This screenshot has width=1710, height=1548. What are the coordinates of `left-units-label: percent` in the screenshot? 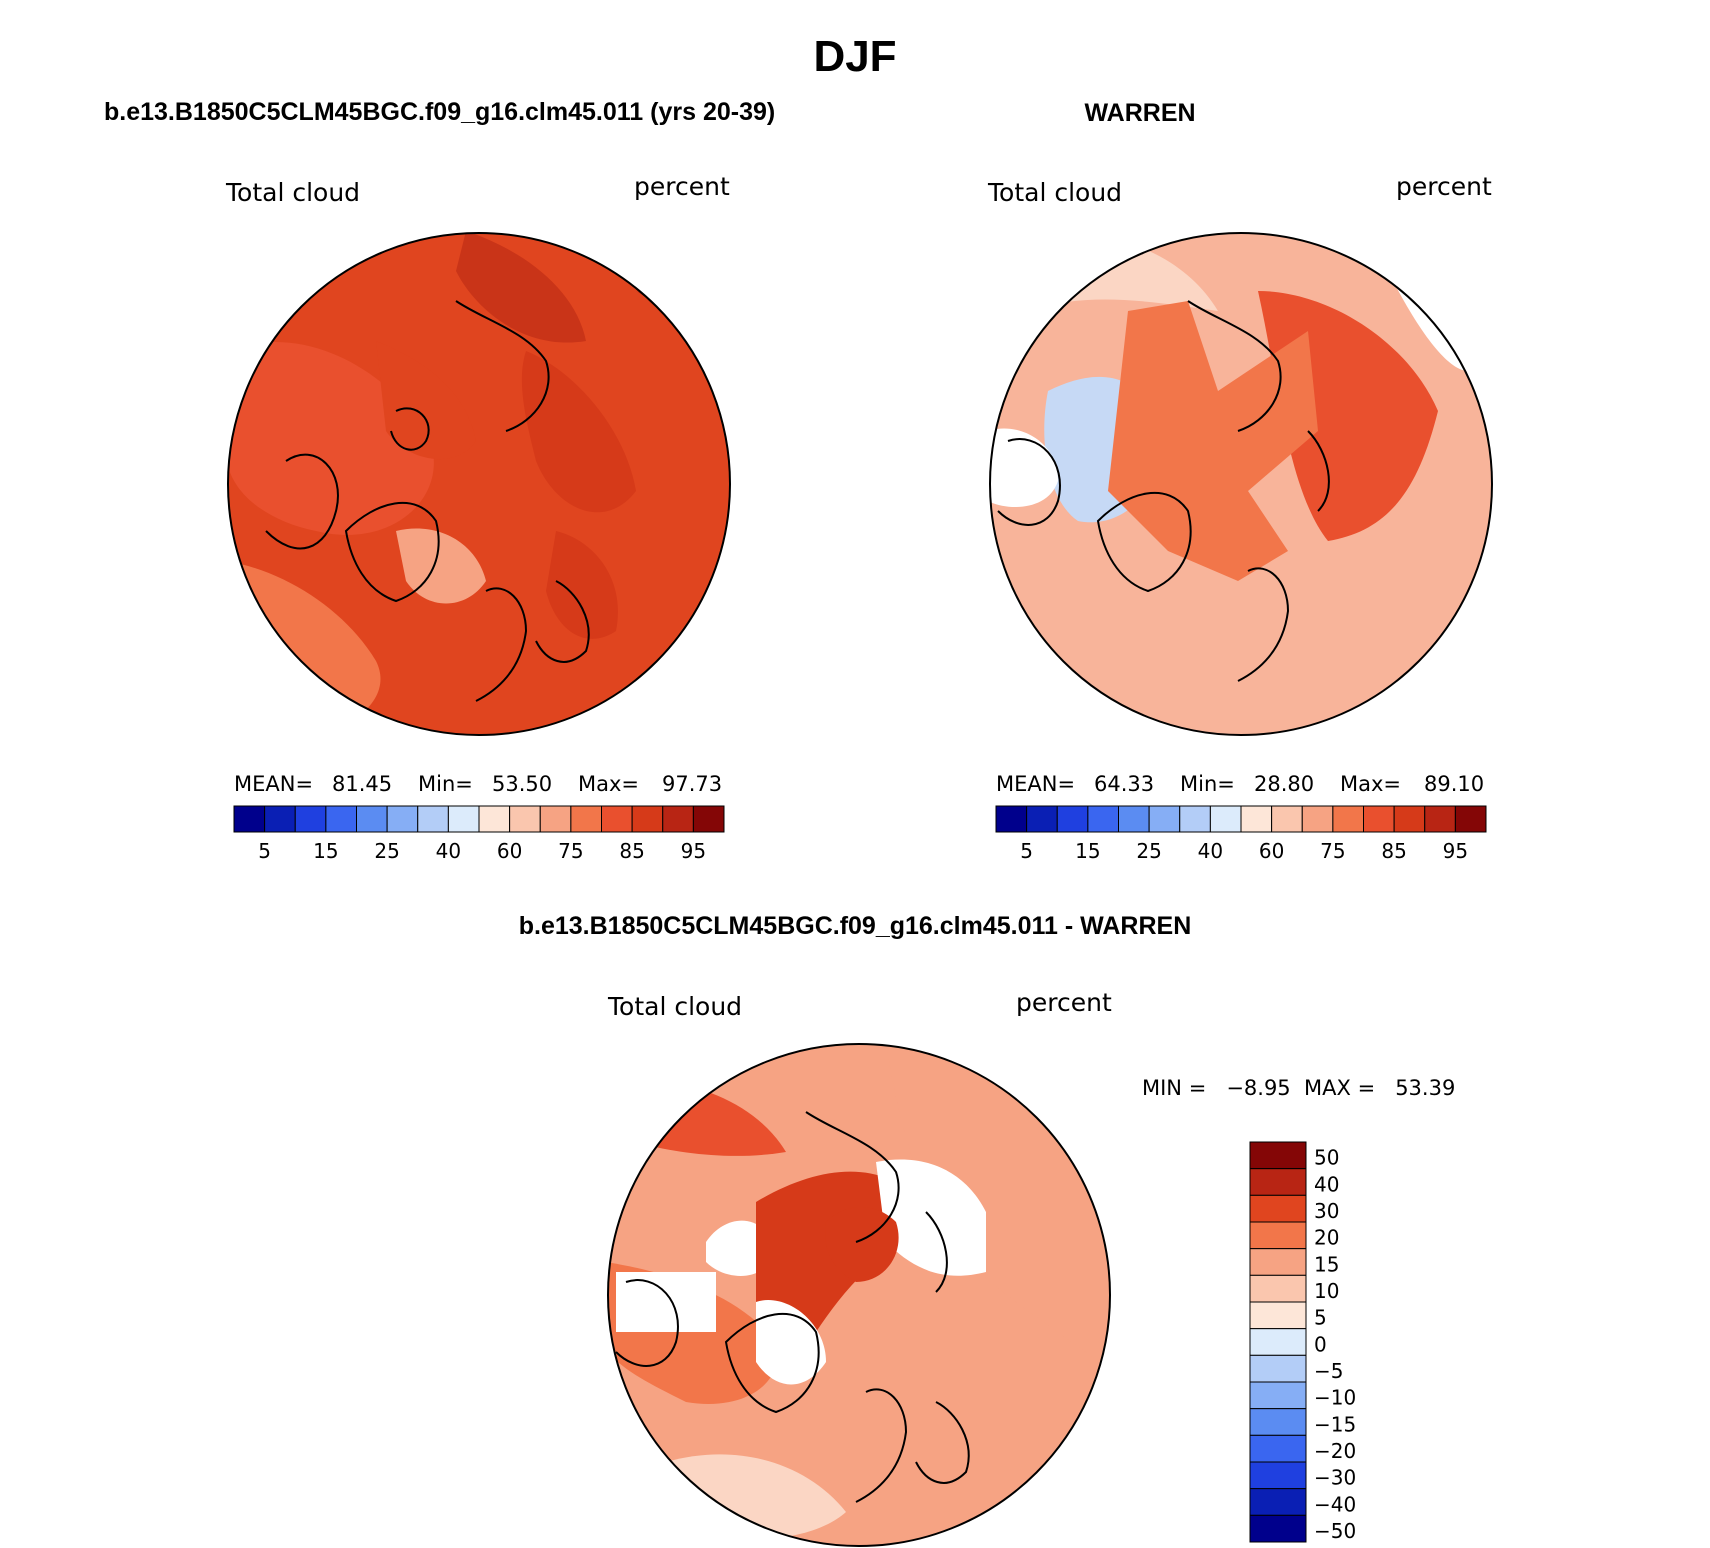 It's located at (682, 186).